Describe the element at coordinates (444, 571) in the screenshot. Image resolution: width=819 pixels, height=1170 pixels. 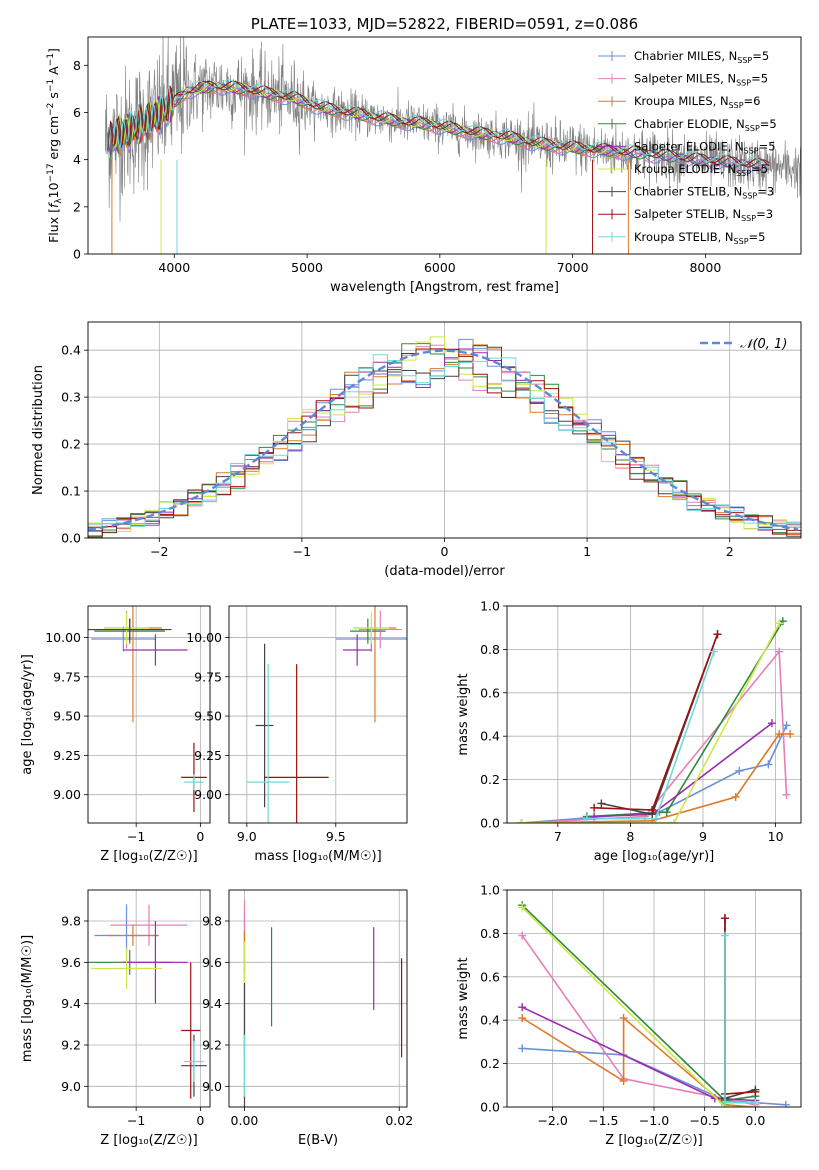
I see `x-axis-label: (data-model)/error` at that location.